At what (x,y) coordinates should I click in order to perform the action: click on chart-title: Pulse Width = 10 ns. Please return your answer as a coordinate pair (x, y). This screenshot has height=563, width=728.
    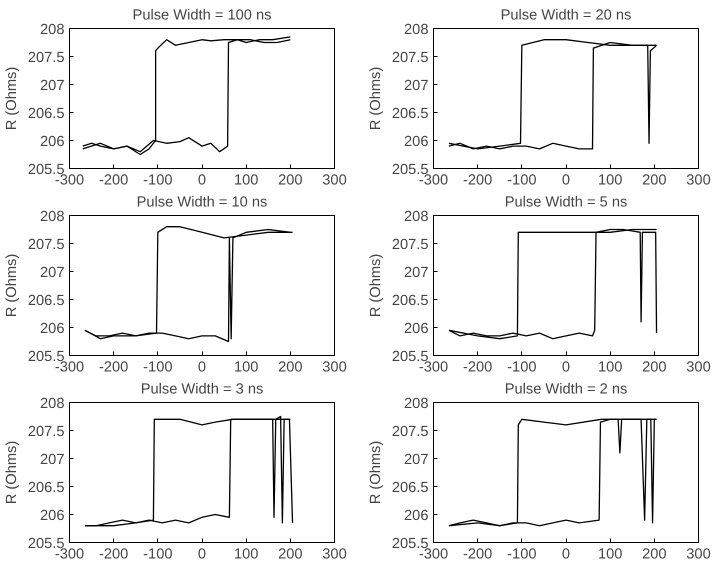
    Looking at the image, I should click on (202, 202).